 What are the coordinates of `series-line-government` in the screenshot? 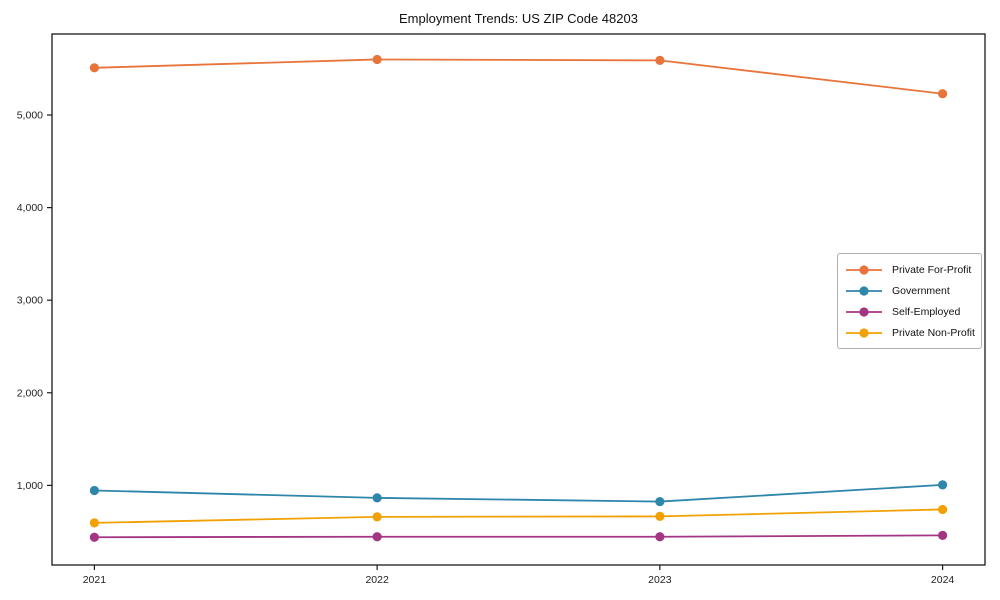 It's located at (518, 493).